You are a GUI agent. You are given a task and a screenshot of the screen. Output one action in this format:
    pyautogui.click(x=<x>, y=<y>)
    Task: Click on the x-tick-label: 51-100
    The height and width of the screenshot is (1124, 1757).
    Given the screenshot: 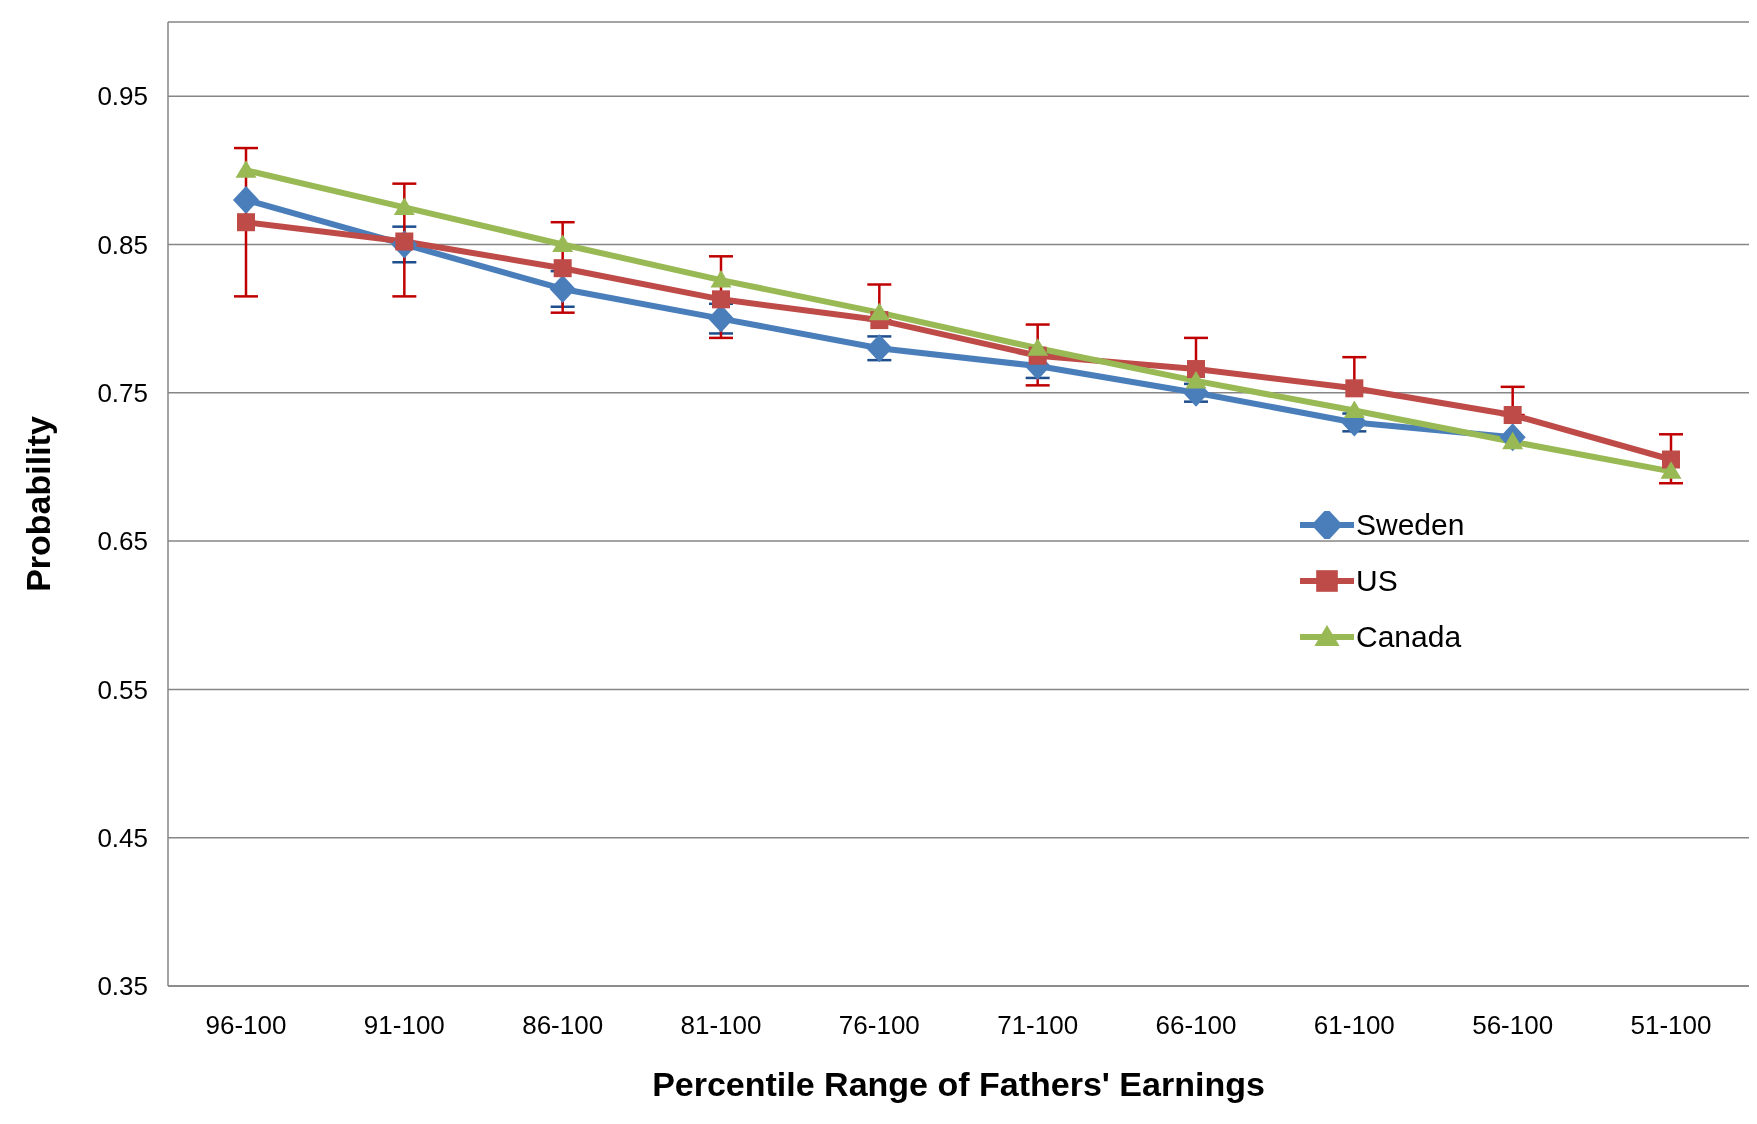 What is the action you would take?
    pyautogui.click(x=1671, y=1025)
    